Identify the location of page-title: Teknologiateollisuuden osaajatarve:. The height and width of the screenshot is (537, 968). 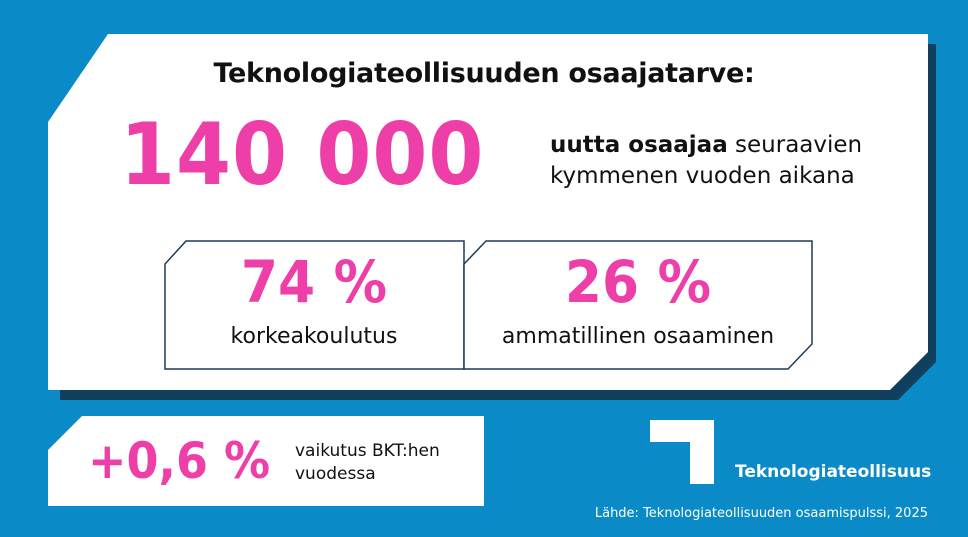
(484, 73).